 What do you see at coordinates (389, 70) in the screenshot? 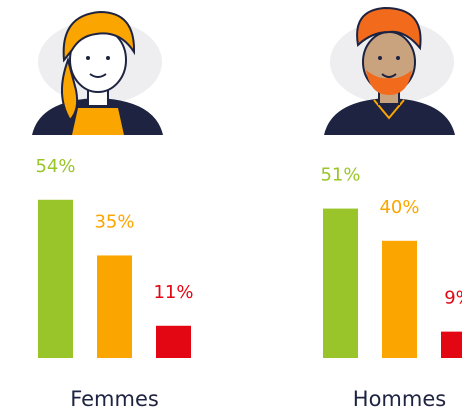
I see `male-avatar` at bounding box center [389, 70].